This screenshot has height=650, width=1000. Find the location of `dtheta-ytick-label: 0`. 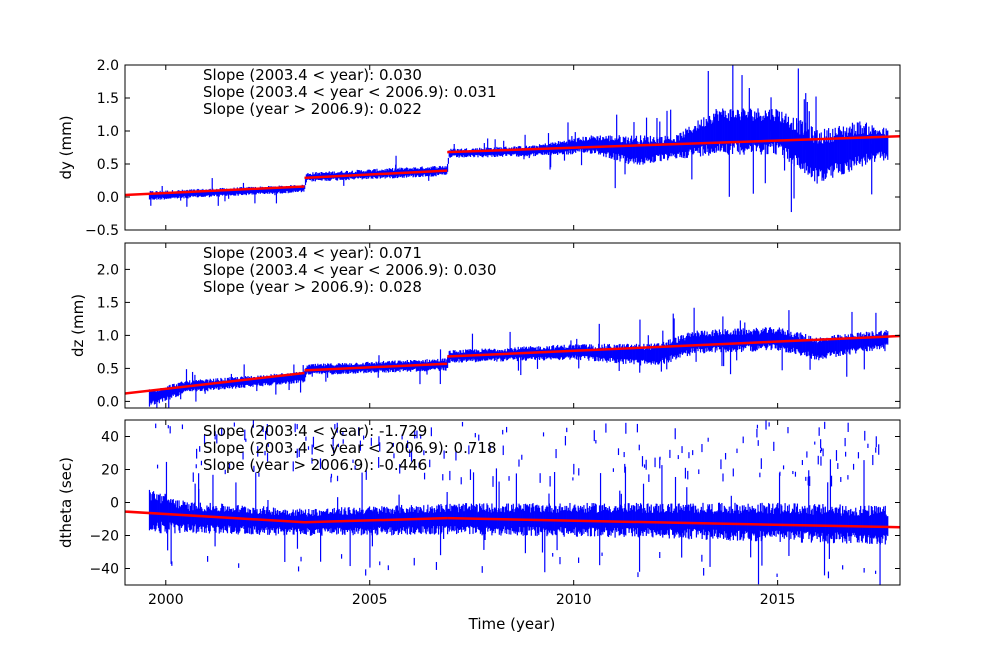

dtheta-ytick-label: 0 is located at coordinates (114, 504).